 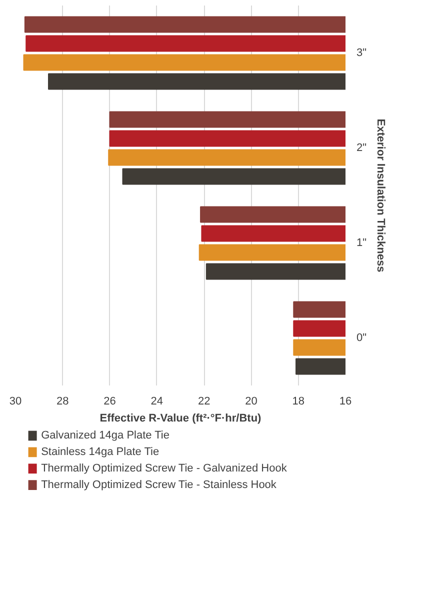 What do you see at coordinates (181, 418) in the screenshot?
I see `x-axis-title: Effective R-Value (ft²·°F·hr/Btu)` at bounding box center [181, 418].